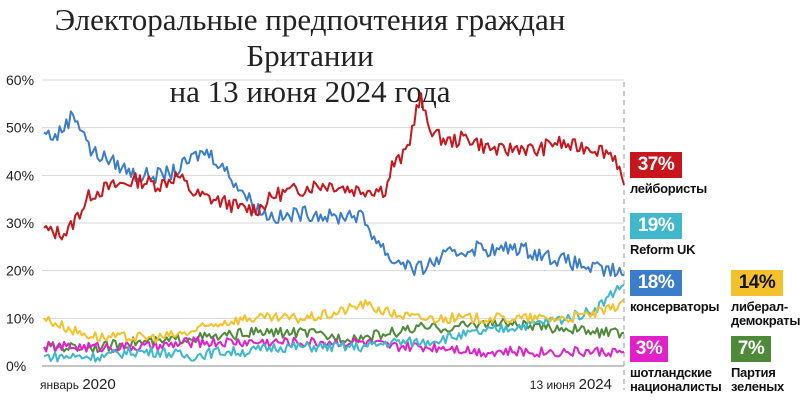 Image resolution: width=800 pixels, height=404 pixels. I want to click on badge-snp: 3%, so click(649, 349).